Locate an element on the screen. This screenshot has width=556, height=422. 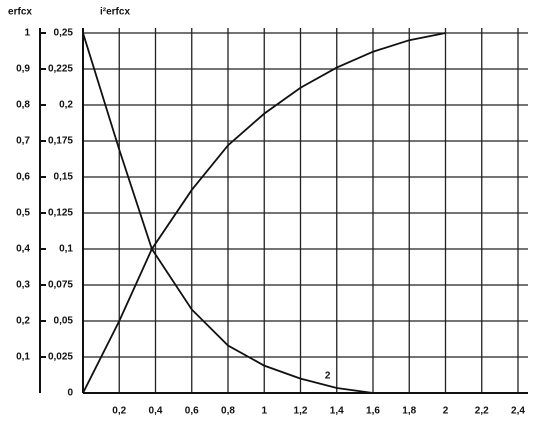
x-tick-label: 0,8 is located at coordinates (228, 411).